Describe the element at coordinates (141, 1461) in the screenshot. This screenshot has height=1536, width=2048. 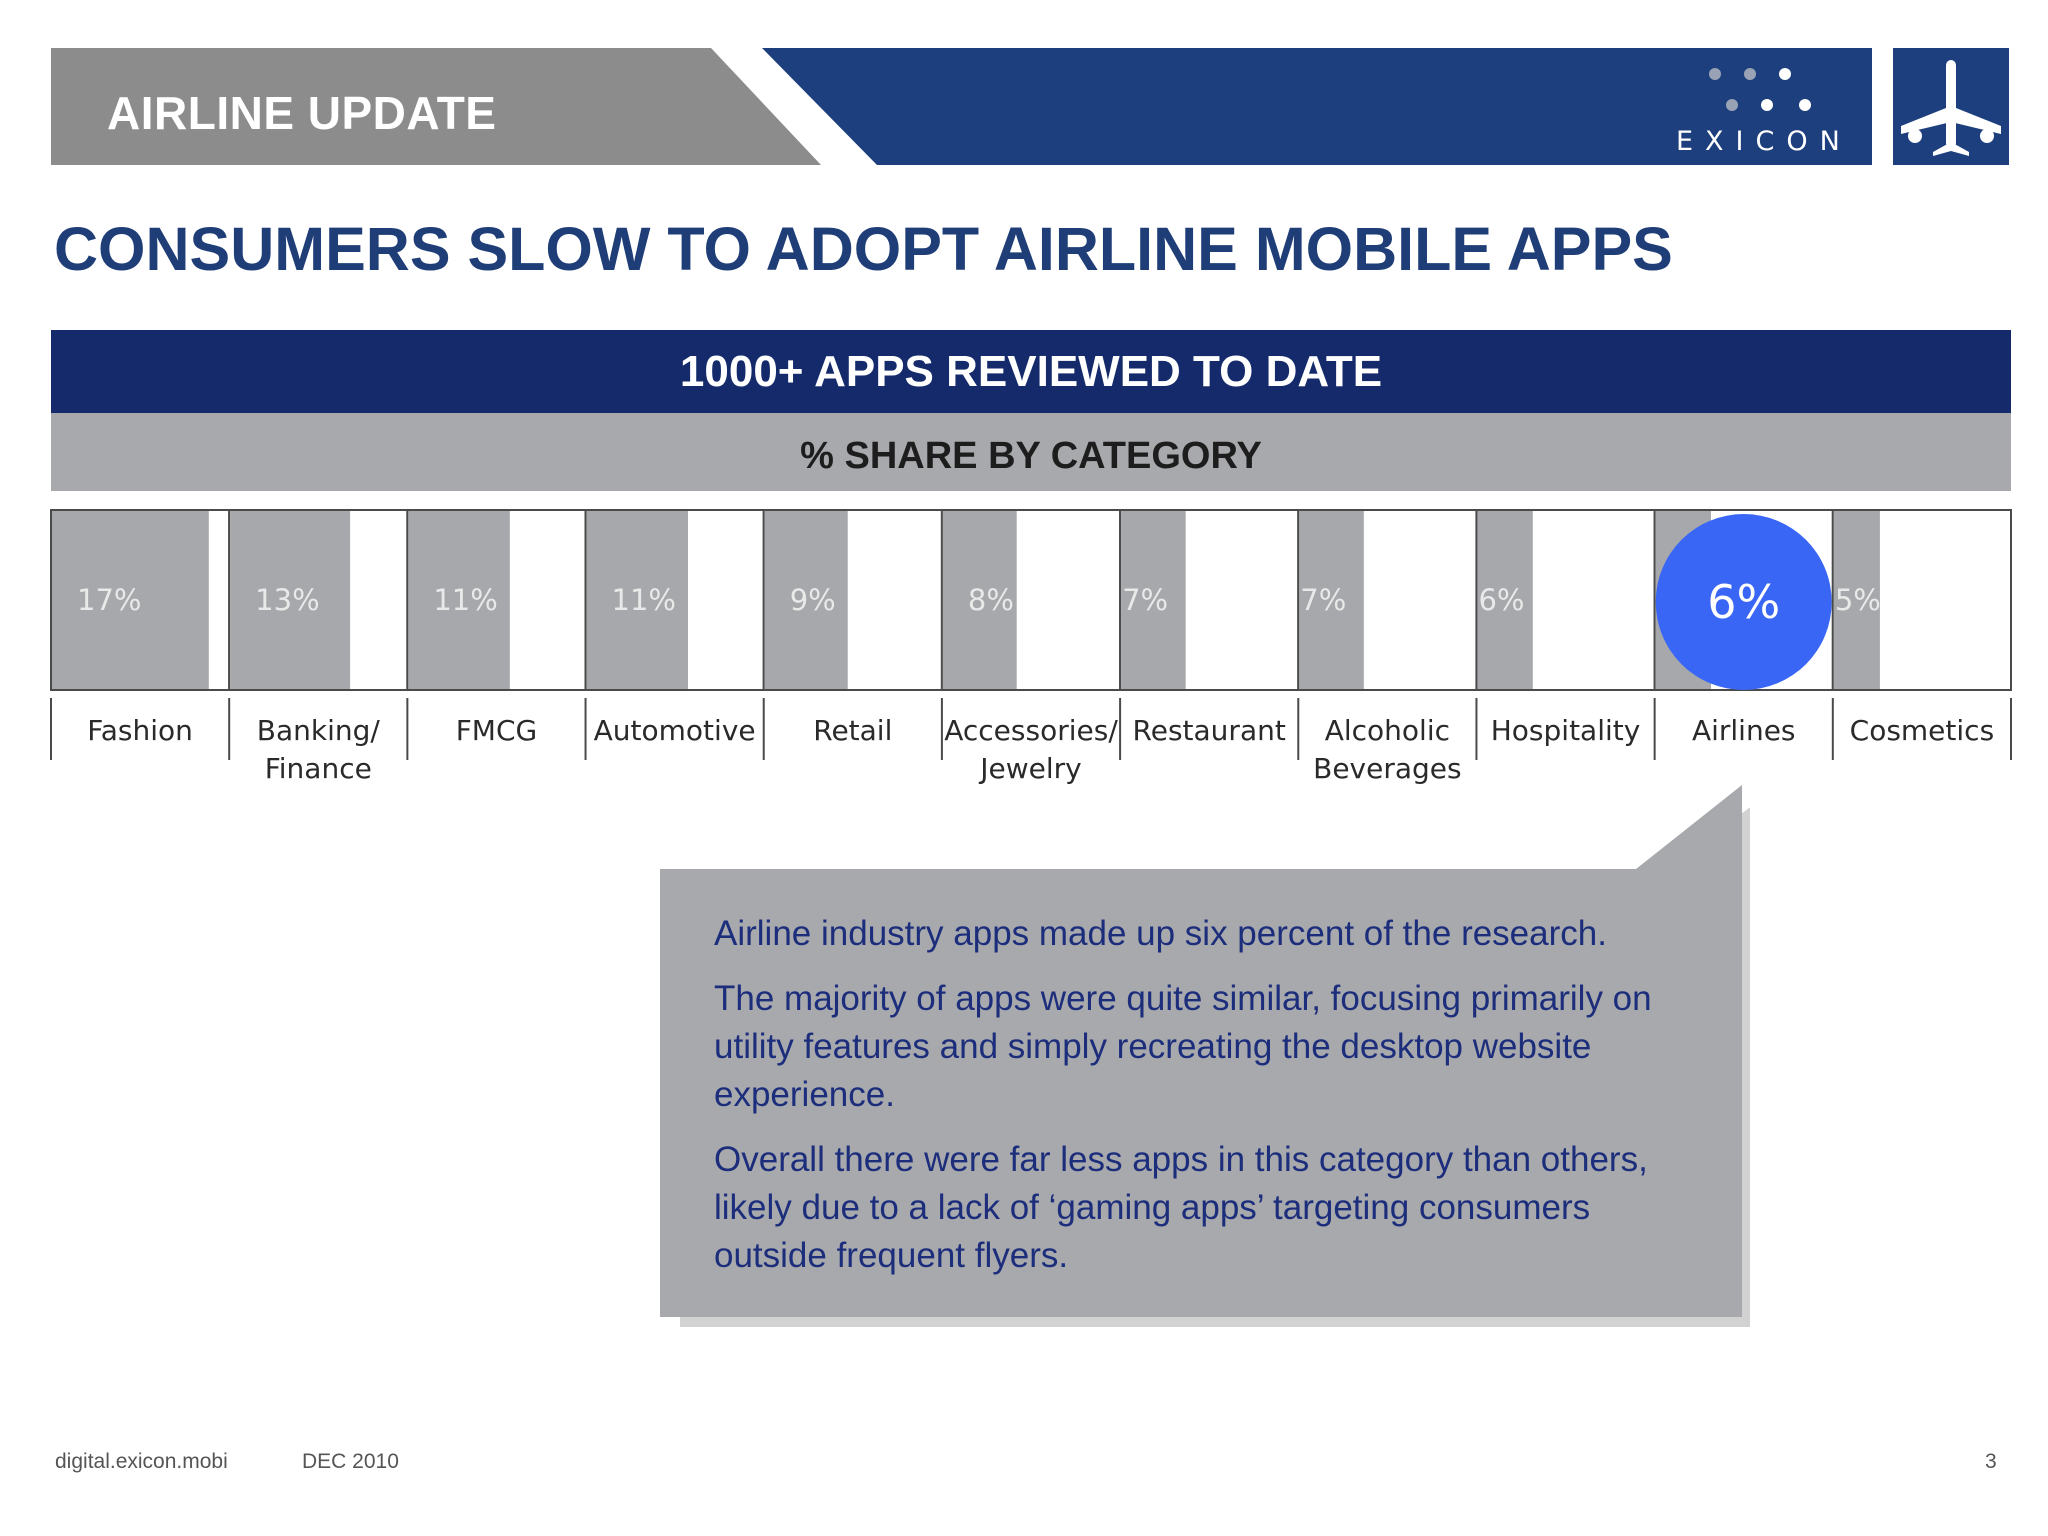
I see `footer-url: digital.exicon.mobi` at that location.